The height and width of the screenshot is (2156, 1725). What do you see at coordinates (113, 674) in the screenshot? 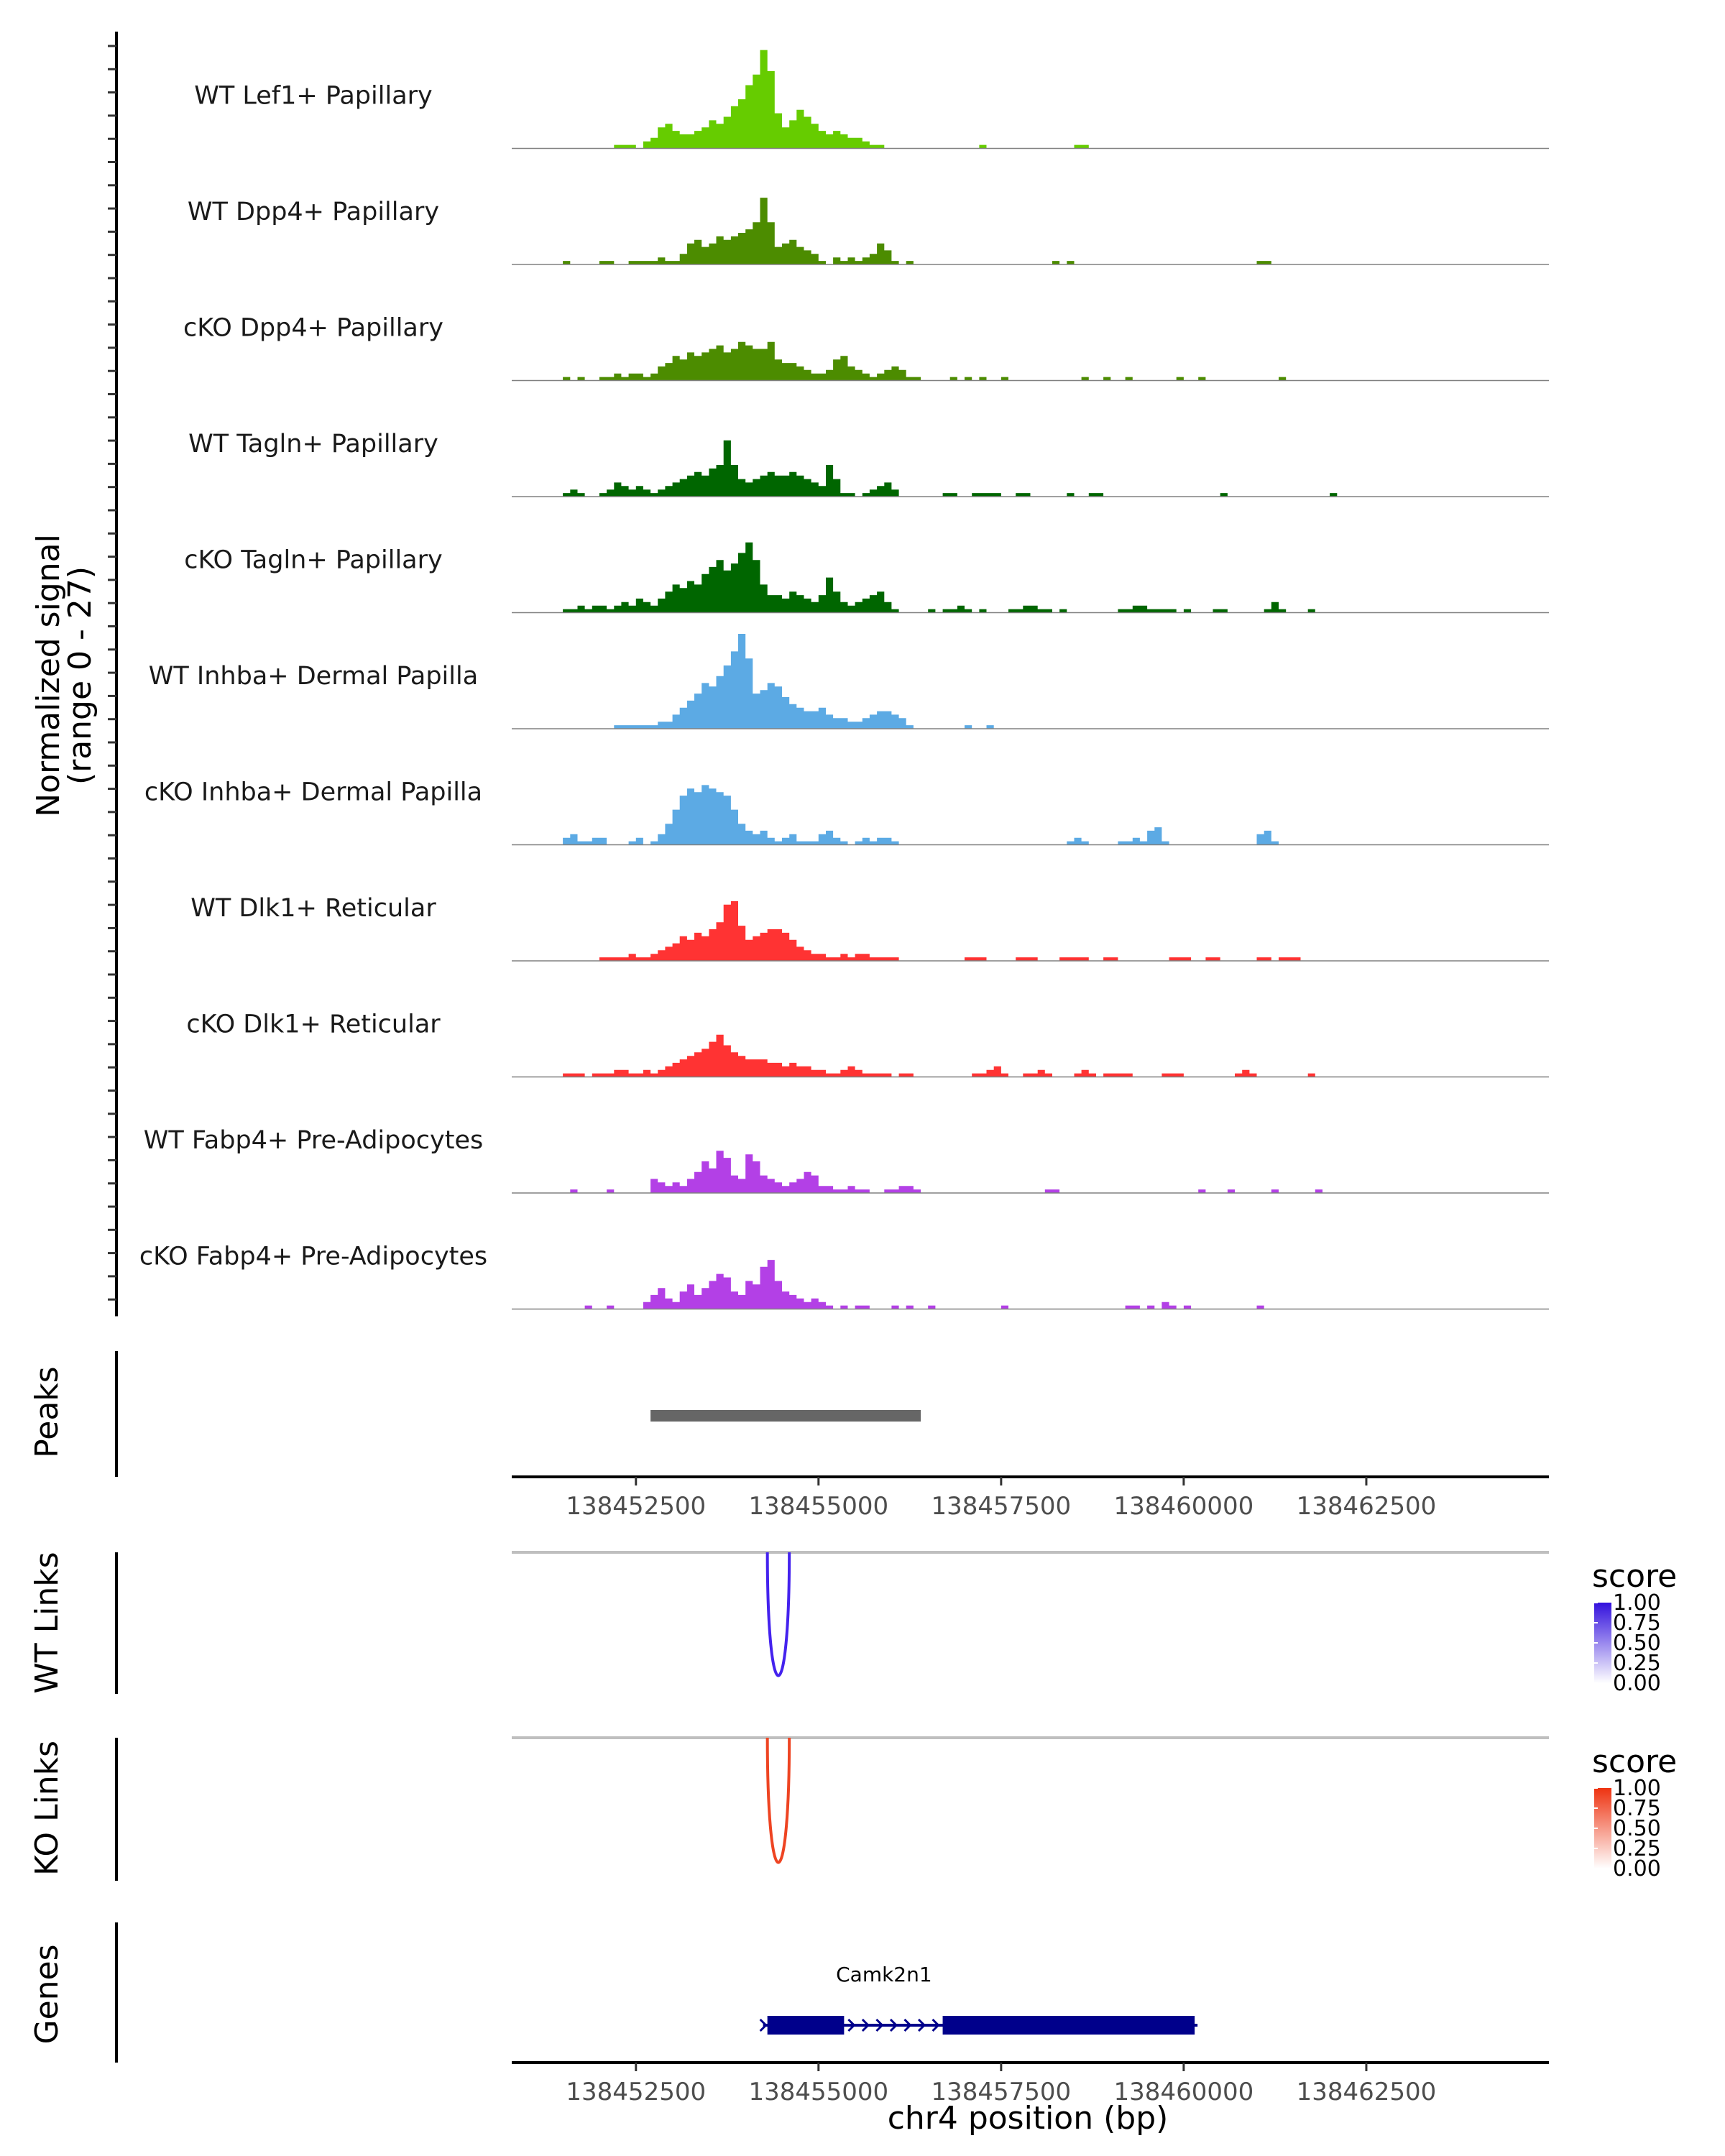
I see `coverage-y-axis` at bounding box center [113, 674].